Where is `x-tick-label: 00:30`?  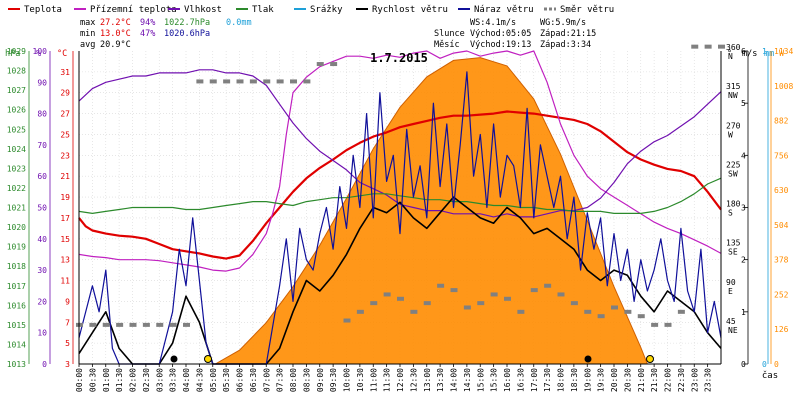
x-tick-label: 00:30 is located at coordinates (92, 380).